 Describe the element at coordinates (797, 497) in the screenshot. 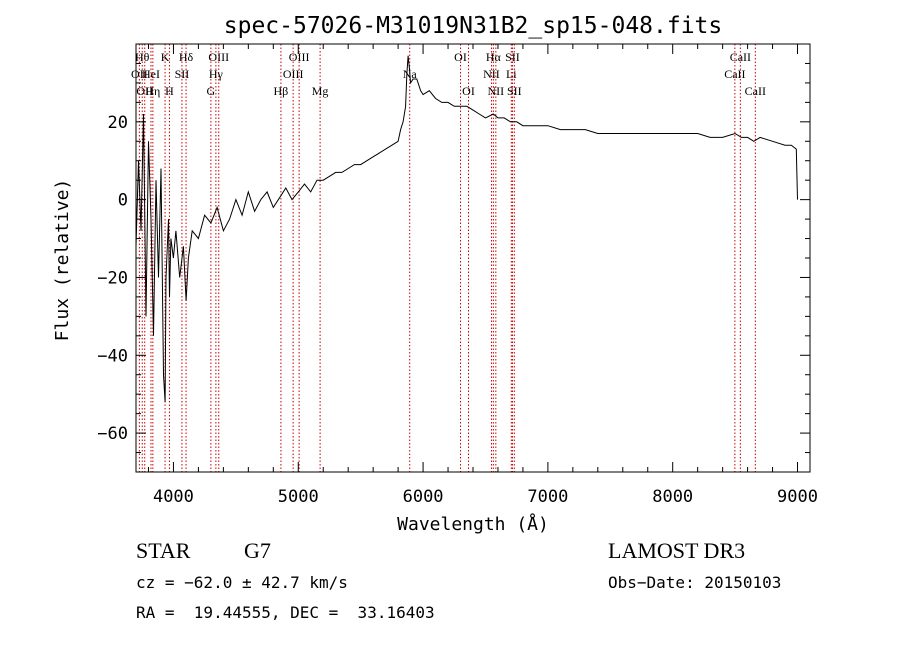

I see `x-tick-label: 9000` at that location.